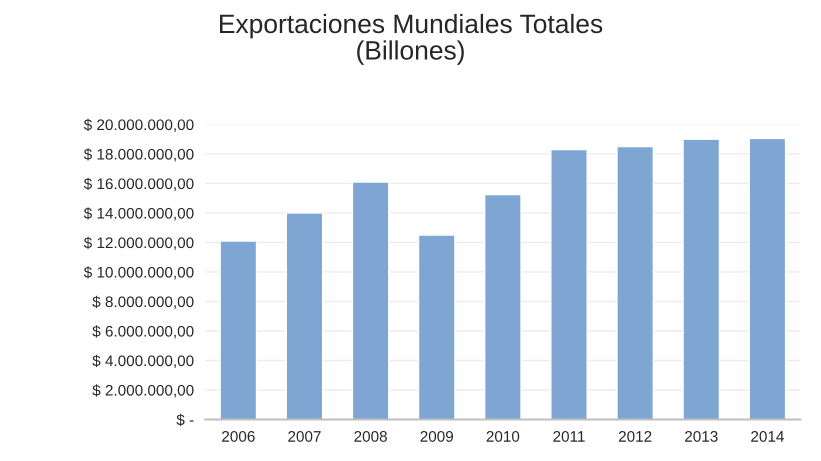  What do you see at coordinates (143, 302) in the screenshot?
I see `y-tick-label: $ 8.000.000,00` at bounding box center [143, 302].